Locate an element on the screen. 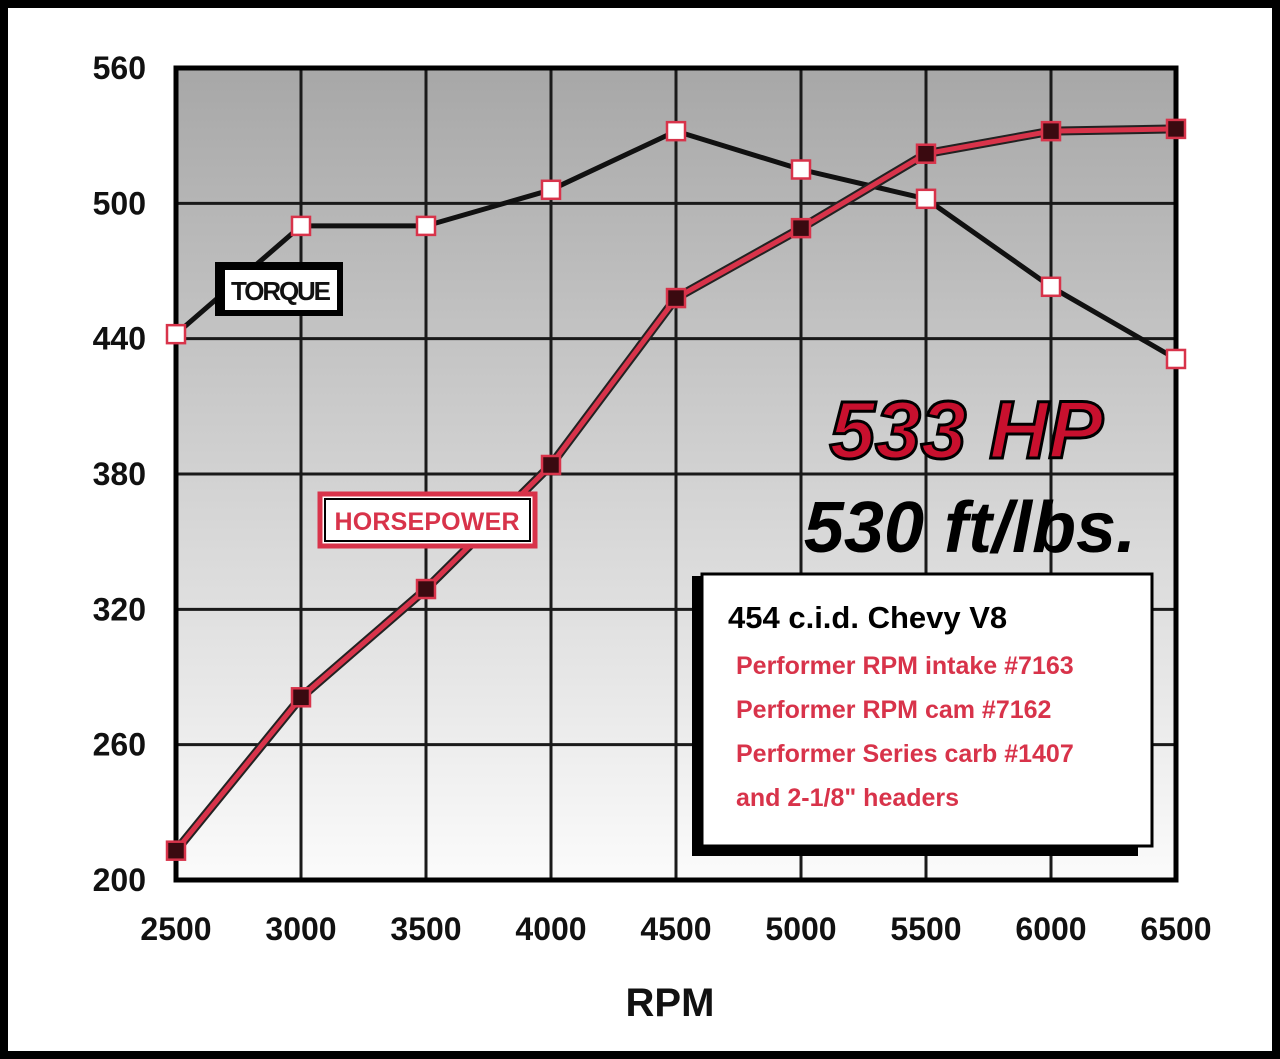  x-tick-label: 5500 is located at coordinates (925, 929).